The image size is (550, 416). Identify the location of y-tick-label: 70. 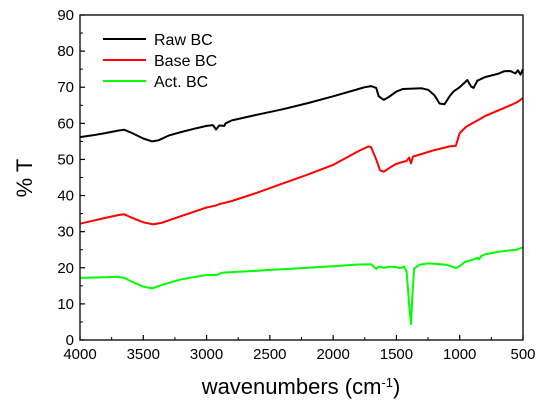
(65, 87).